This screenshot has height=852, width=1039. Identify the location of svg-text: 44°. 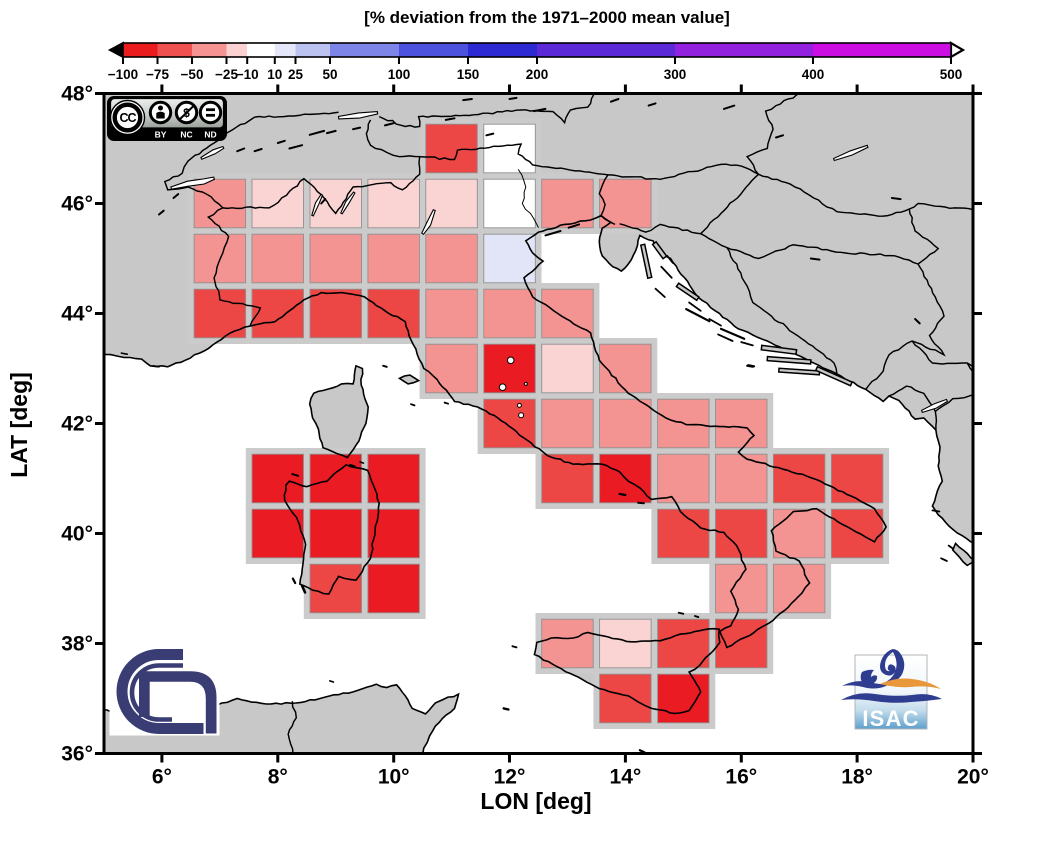
(77, 314).